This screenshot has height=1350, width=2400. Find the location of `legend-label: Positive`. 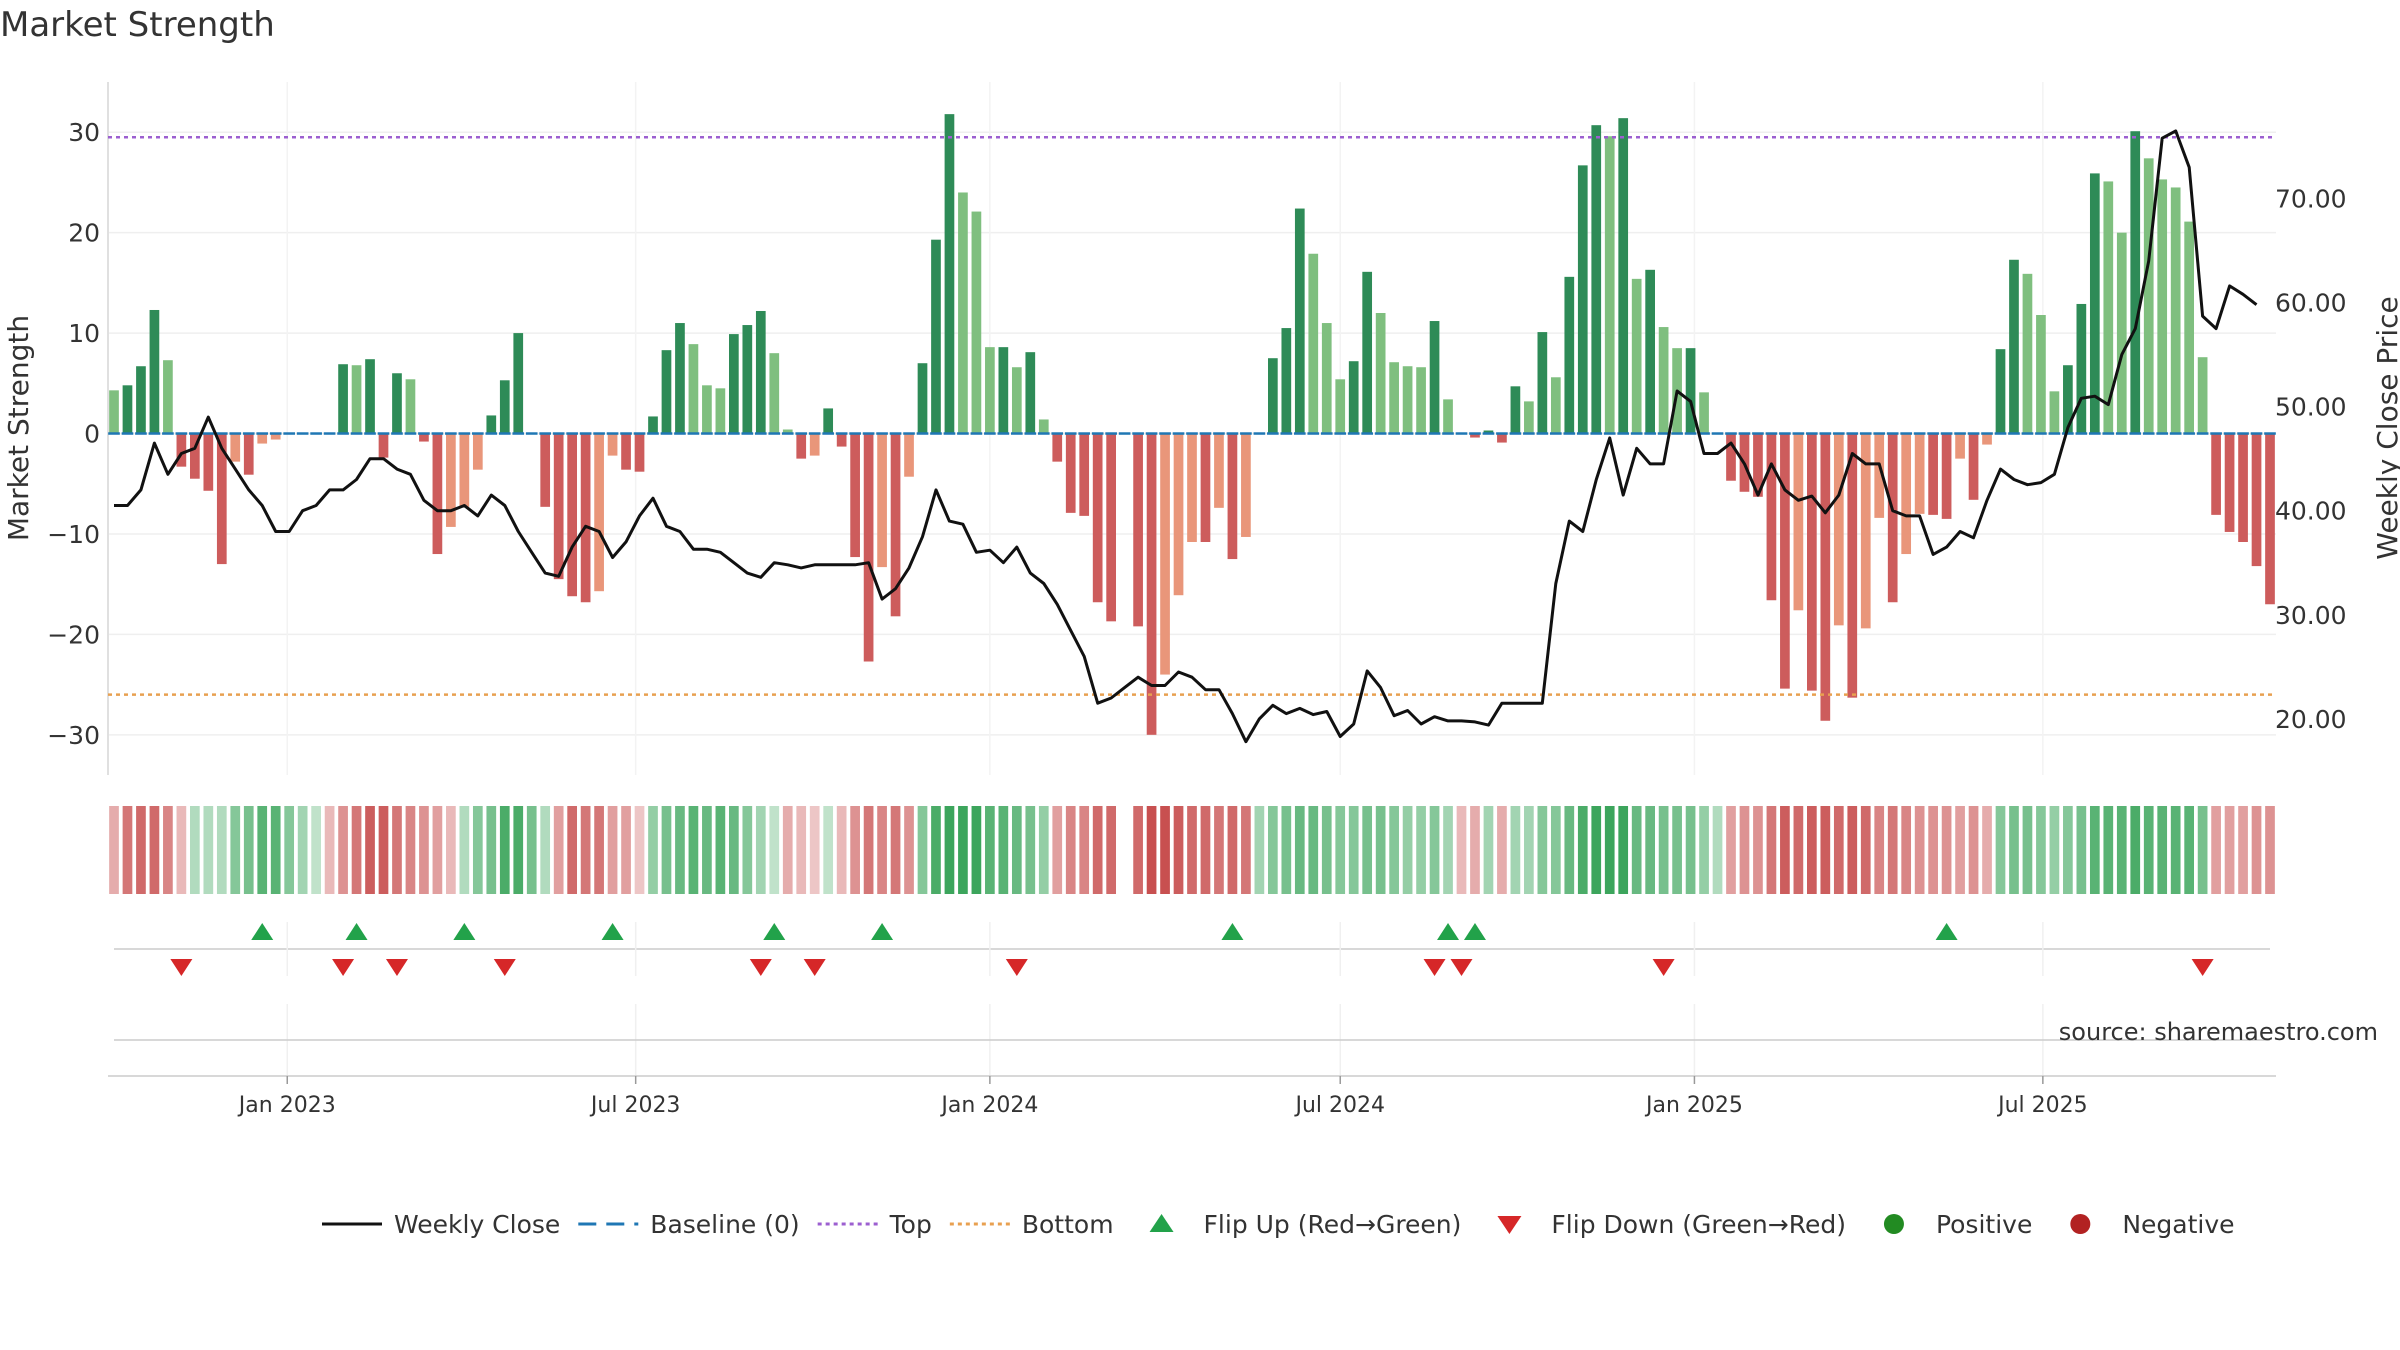

legend-label: Positive is located at coordinates (1984, 1224).